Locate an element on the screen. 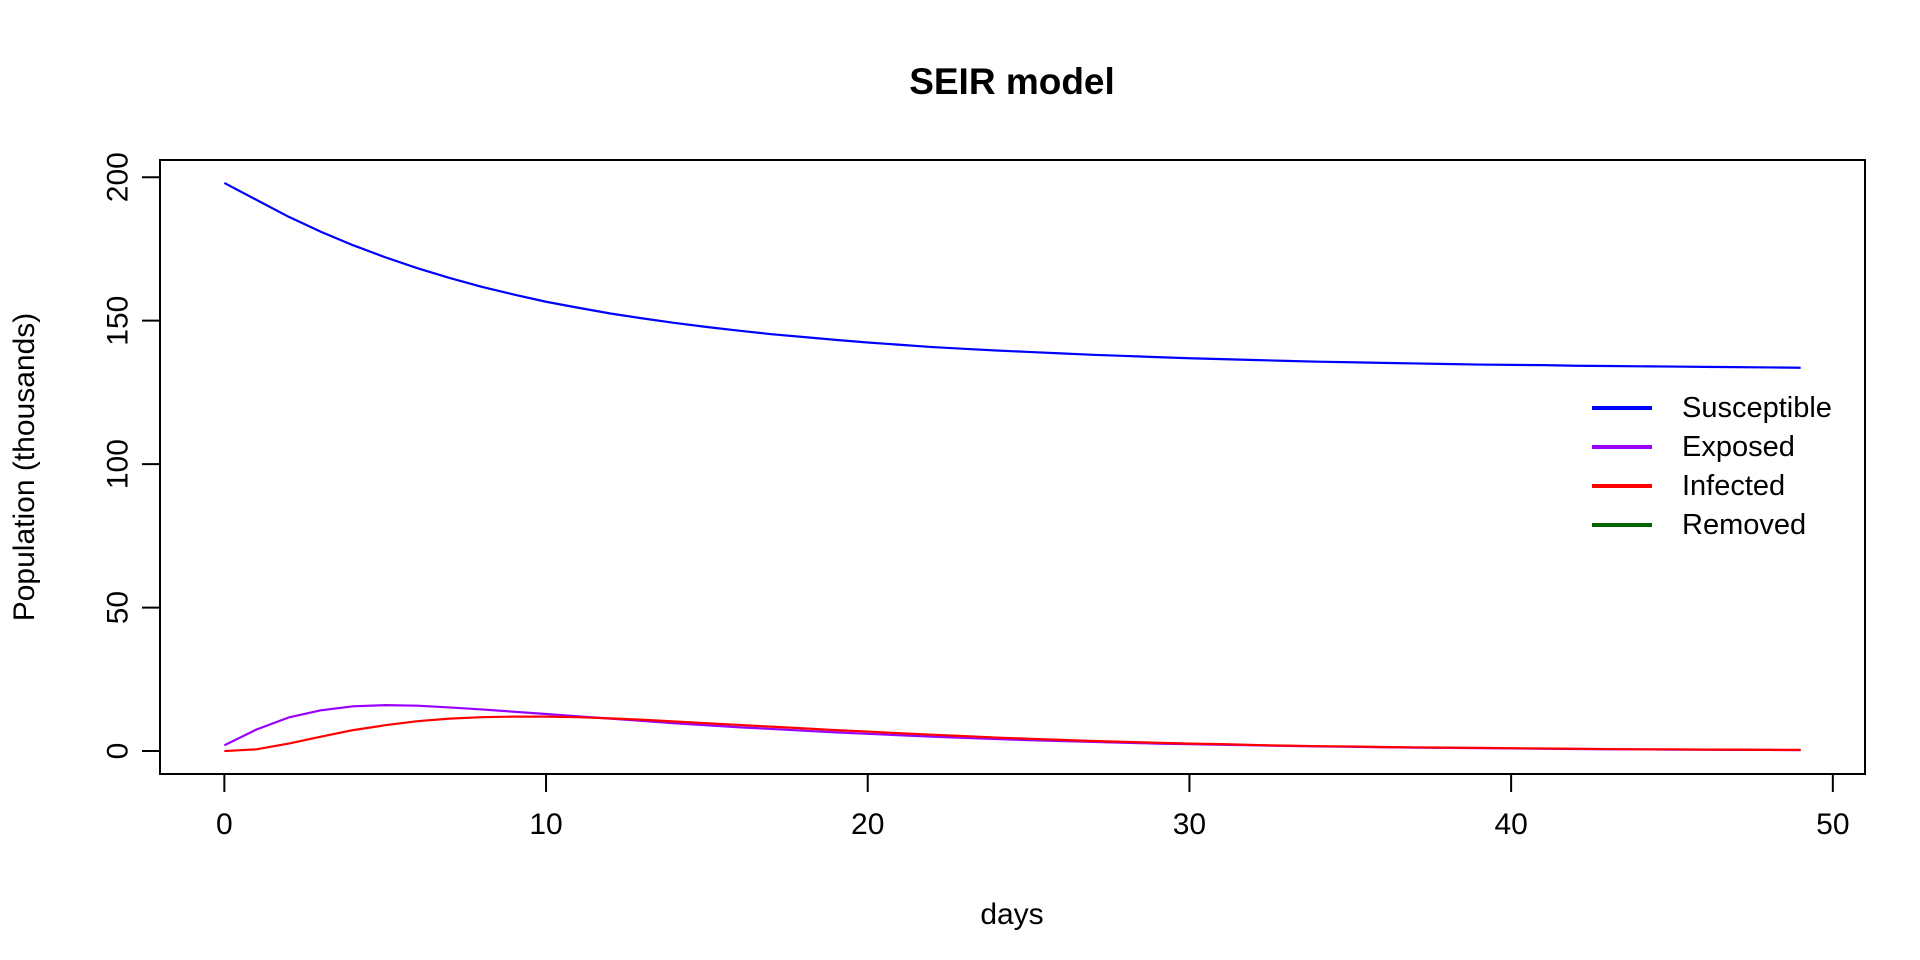 Image resolution: width=1920 pixels, height=960 pixels. x-axis: 0 10 20 30 40 50 is located at coordinates (1033, 807).